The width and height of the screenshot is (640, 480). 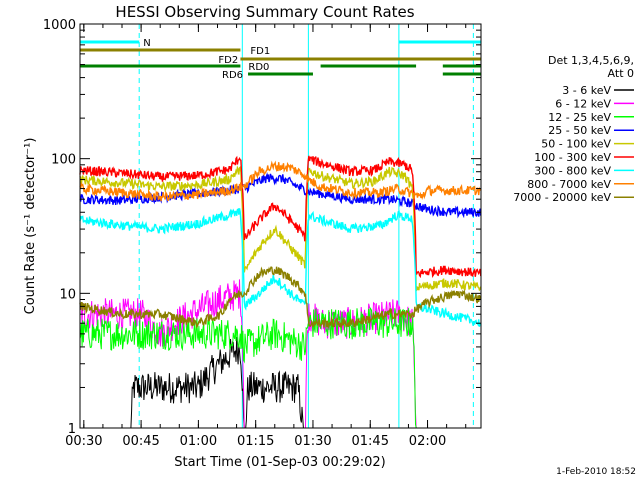 I want to click on legend-item: 6 - 12 keV, so click(x=594, y=103).